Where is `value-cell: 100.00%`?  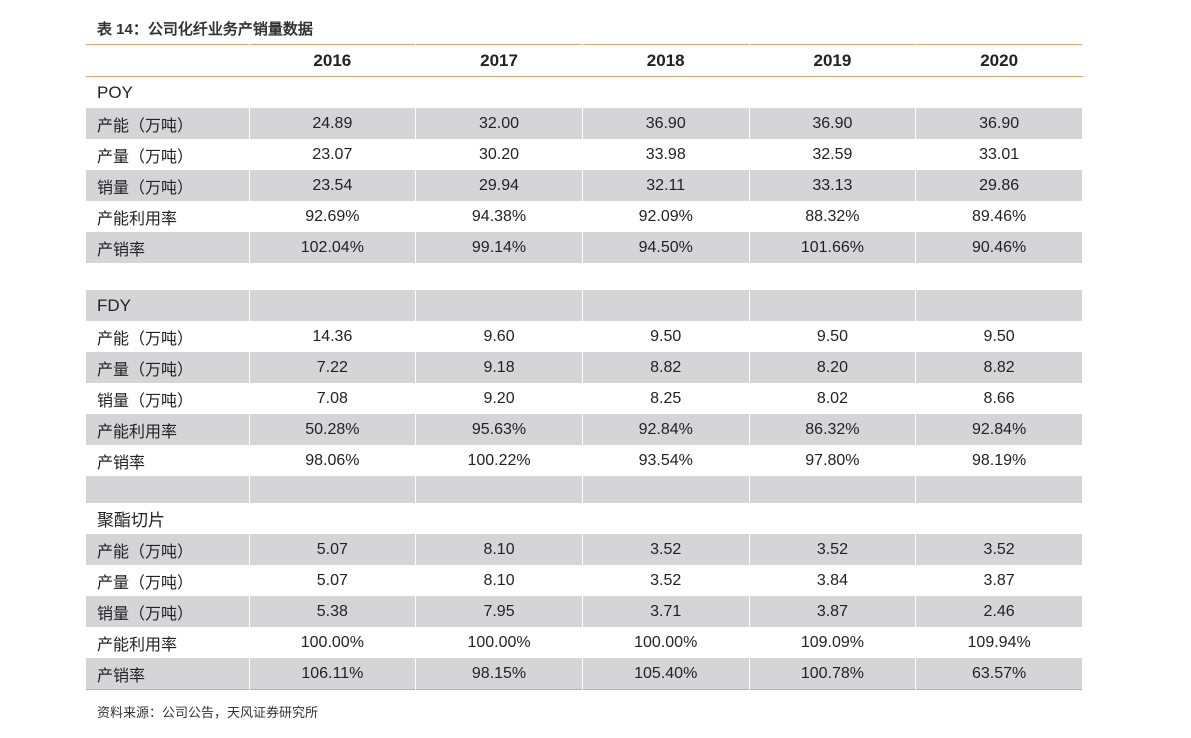
value-cell: 100.00% is located at coordinates (666, 642).